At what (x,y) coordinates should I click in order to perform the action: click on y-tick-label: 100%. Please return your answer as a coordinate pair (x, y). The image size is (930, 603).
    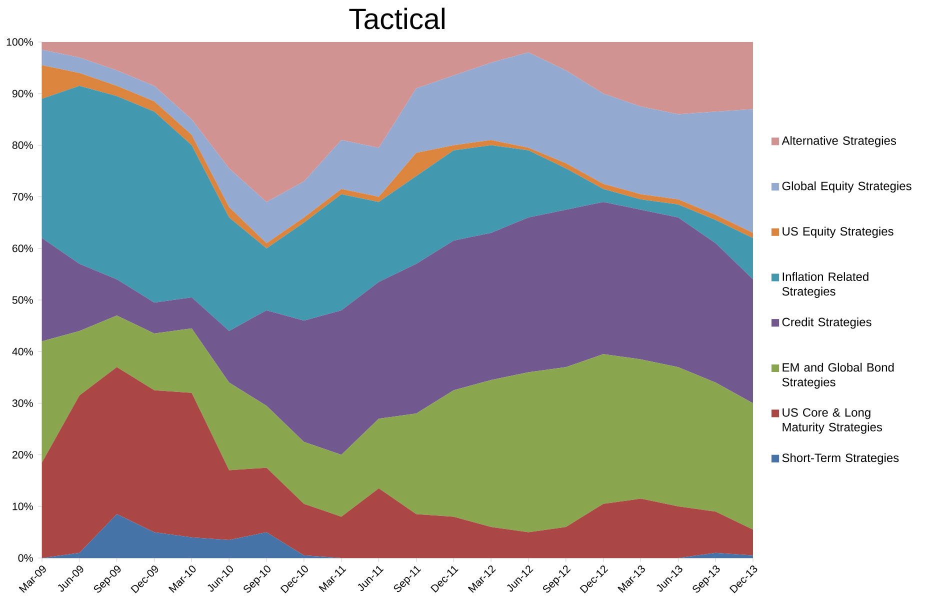
    Looking at the image, I should click on (19, 42).